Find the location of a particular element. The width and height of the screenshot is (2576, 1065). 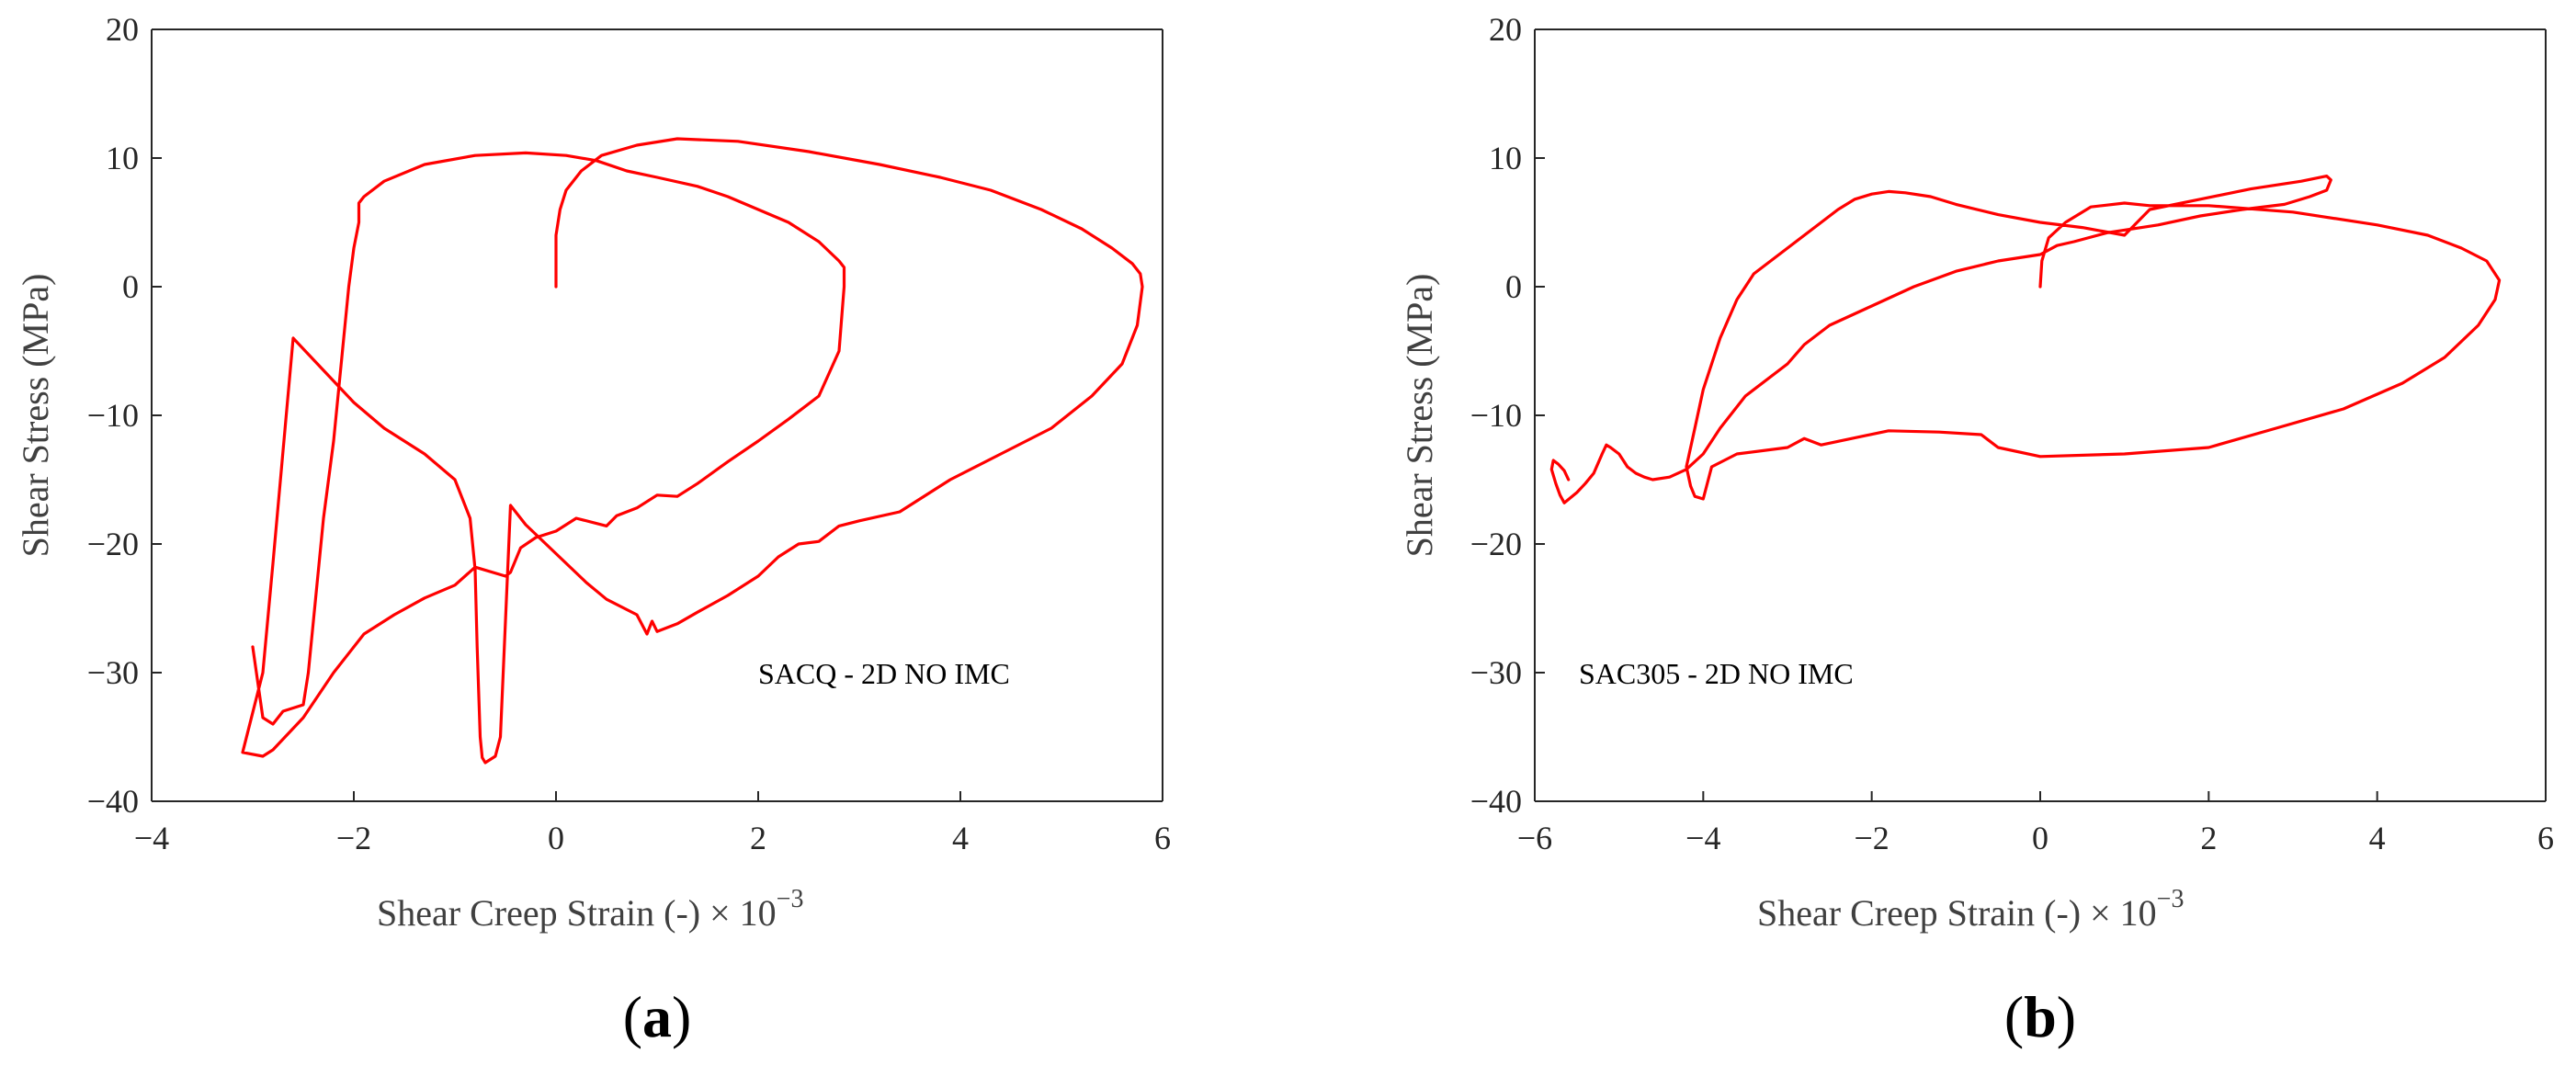

panel-label-close-a: ) is located at coordinates (681, 1016).